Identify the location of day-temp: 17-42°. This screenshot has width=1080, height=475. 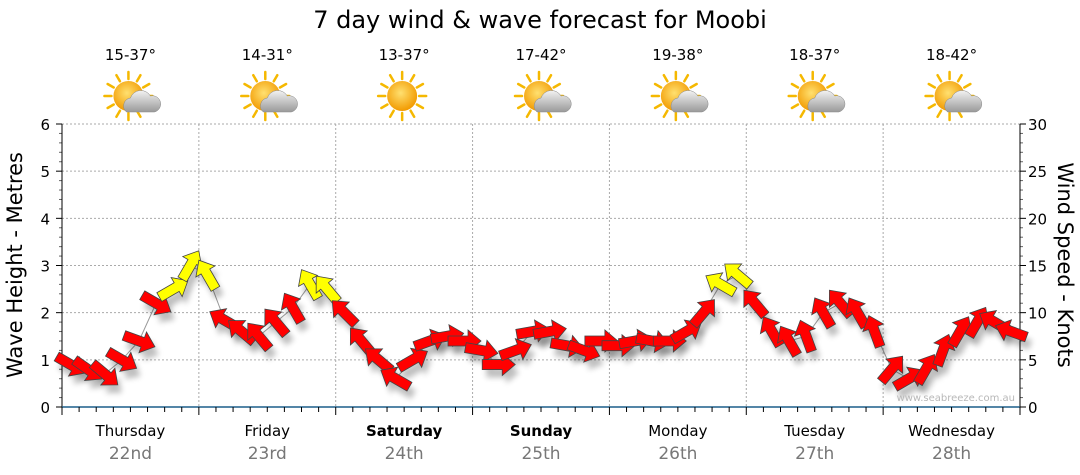
(540, 55).